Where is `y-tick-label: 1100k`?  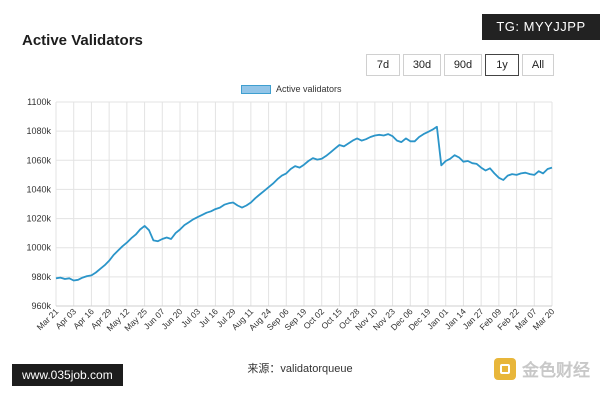 y-tick-label: 1100k is located at coordinates (39, 102).